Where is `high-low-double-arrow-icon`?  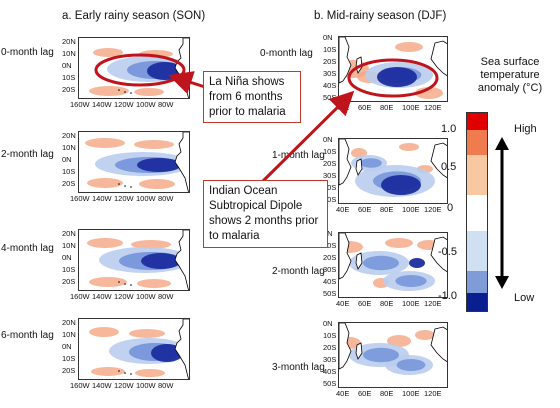 high-low-double-arrow-icon is located at coordinates (502, 213).